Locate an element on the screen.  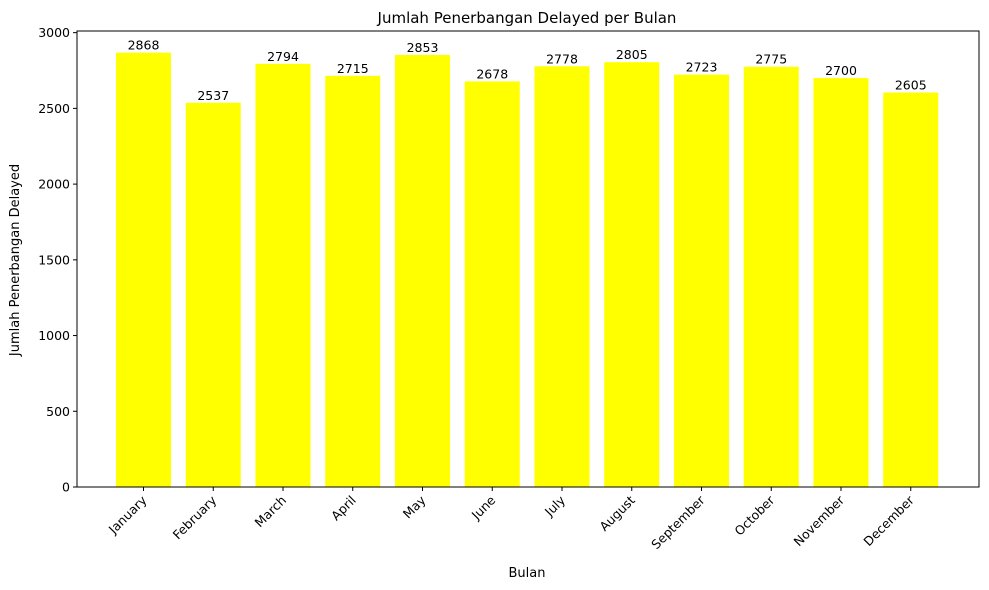
bar-value-label: 2778 is located at coordinates (562, 58).